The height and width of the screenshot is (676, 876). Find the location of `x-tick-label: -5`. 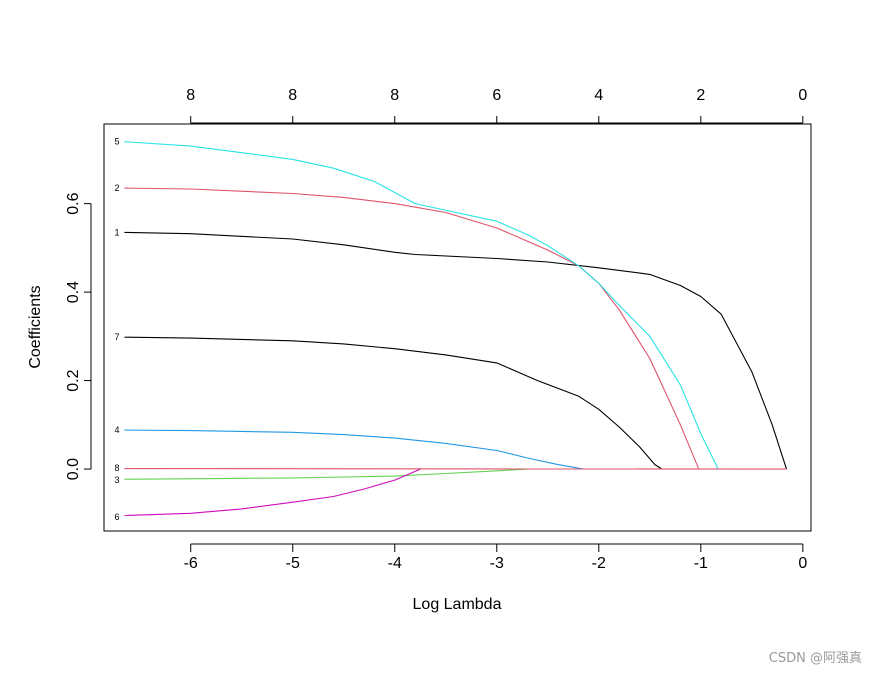

x-tick-label: -5 is located at coordinates (293, 563).